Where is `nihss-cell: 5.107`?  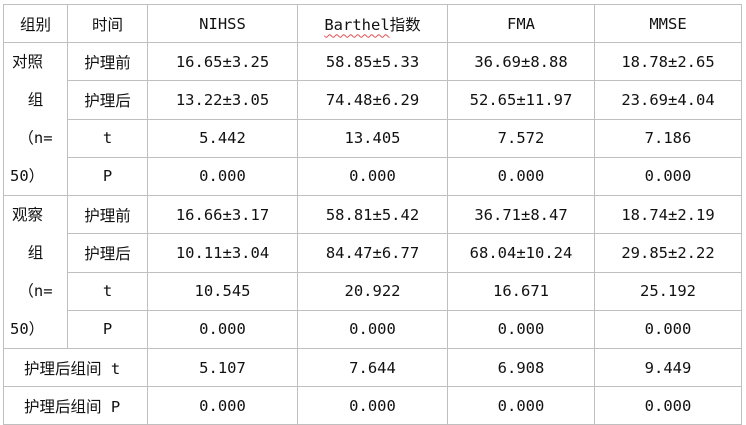
nihss-cell: 5.107 is located at coordinates (222, 367).